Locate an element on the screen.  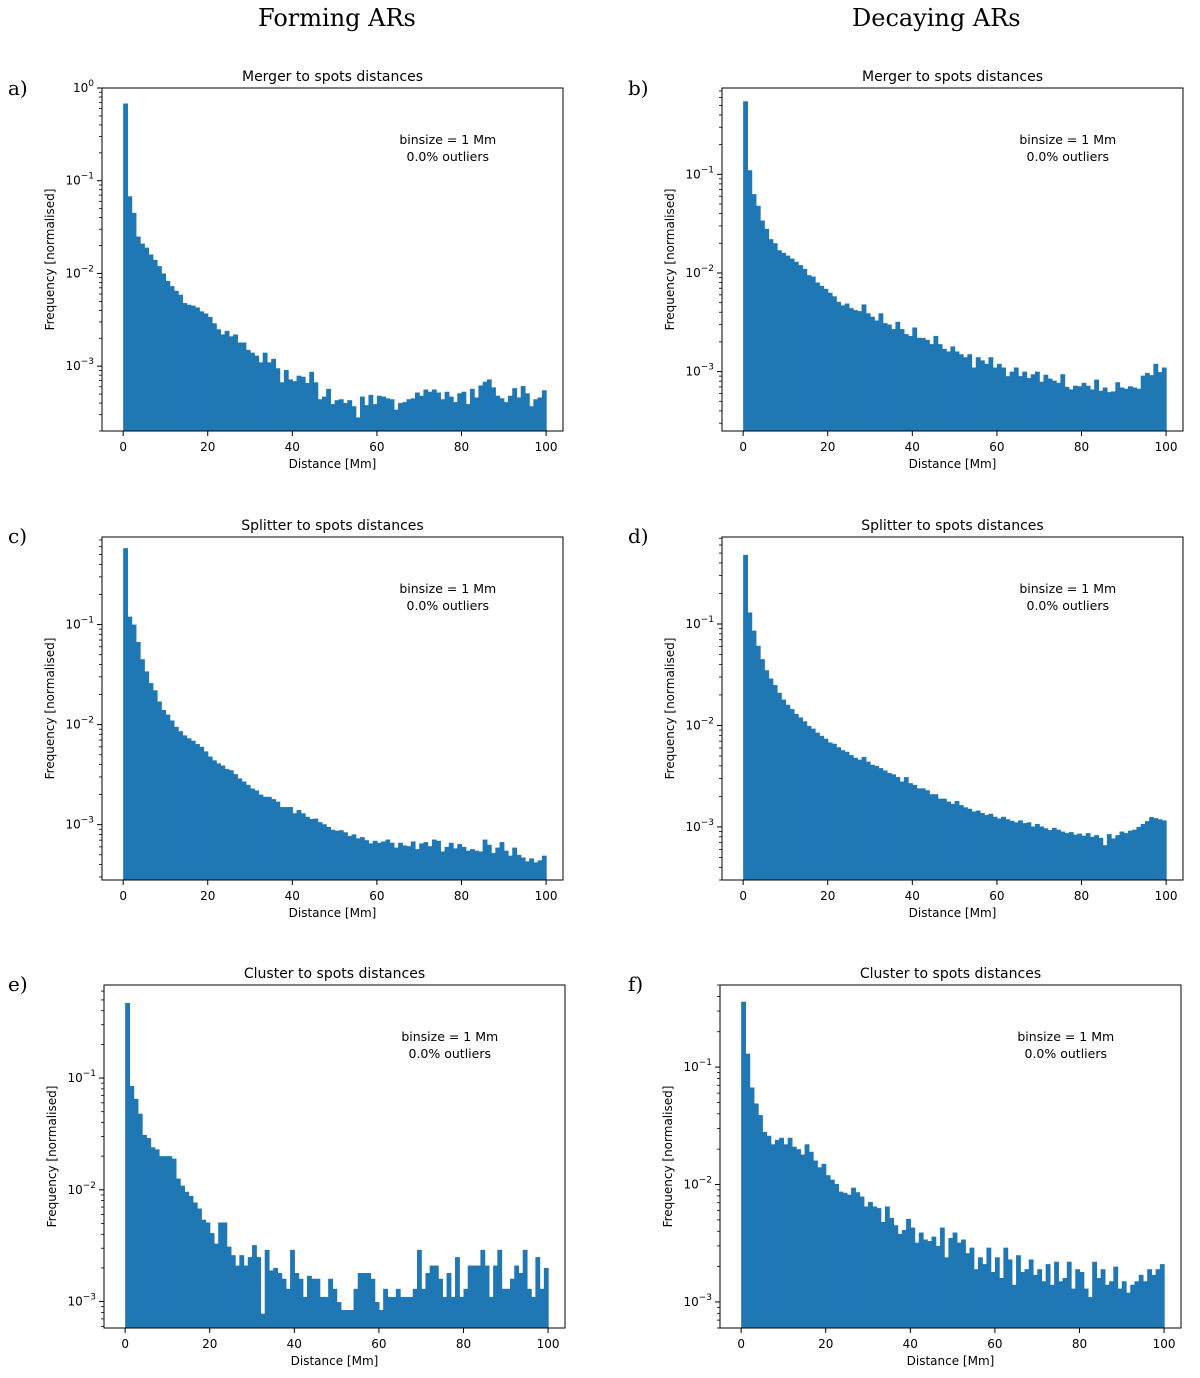
annotation-line: binsize = 1 Mm is located at coordinates (1067, 588).